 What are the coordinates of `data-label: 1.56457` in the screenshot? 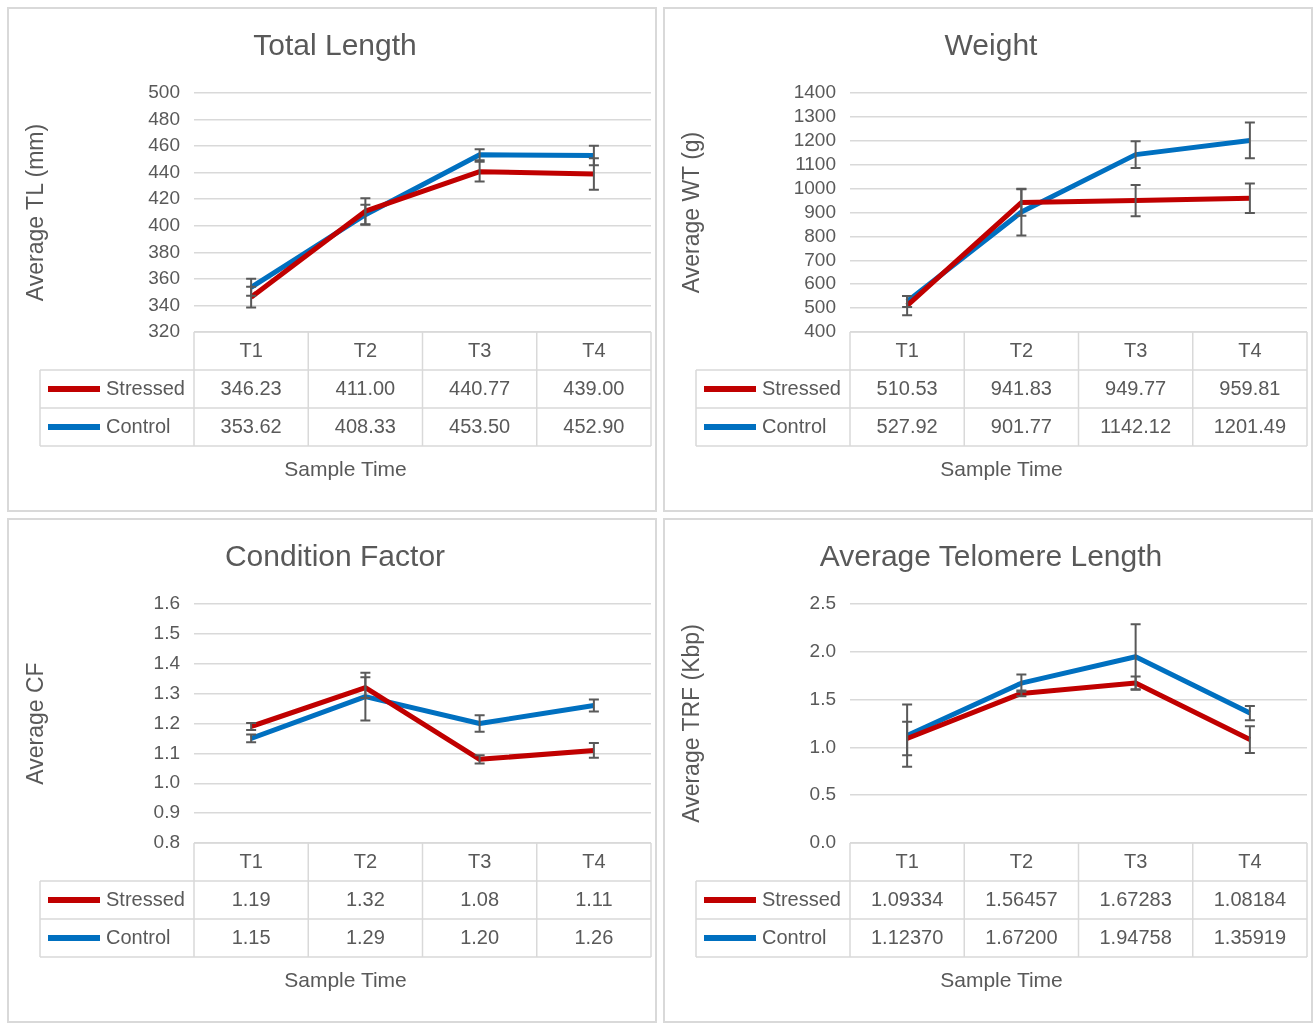 It's located at (1021, 898).